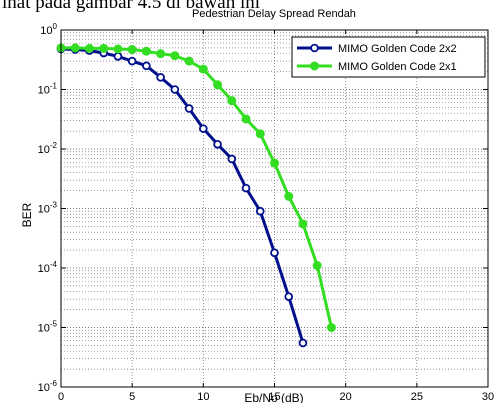  I want to click on x-tick-label: 10, so click(203, 397).